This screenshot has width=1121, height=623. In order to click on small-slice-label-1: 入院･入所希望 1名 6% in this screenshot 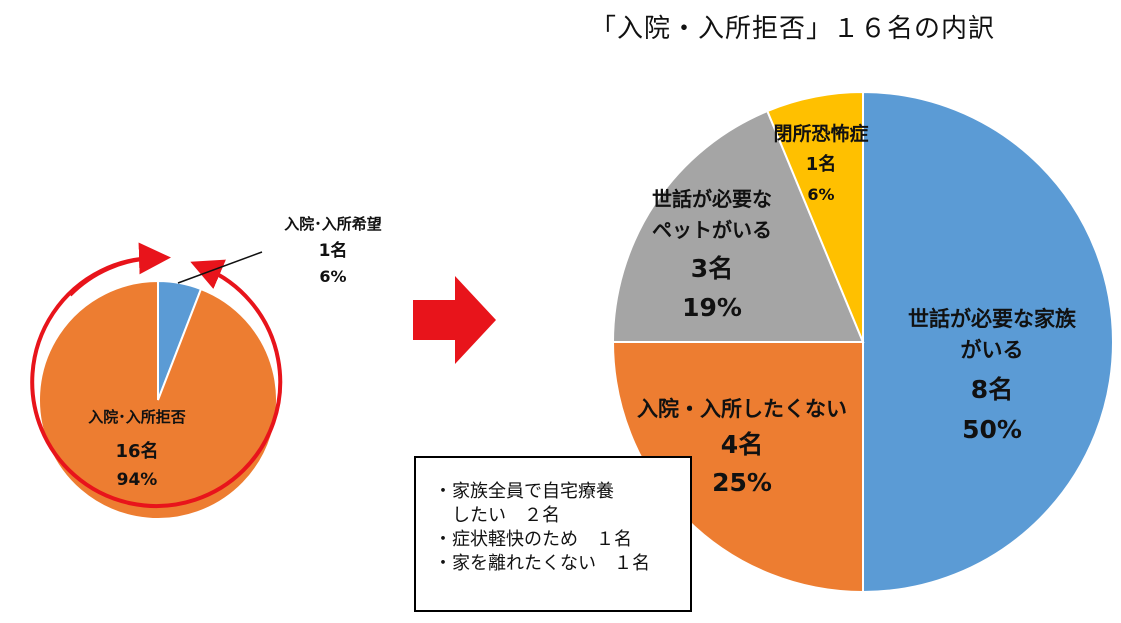, I will do `click(333, 250)`.